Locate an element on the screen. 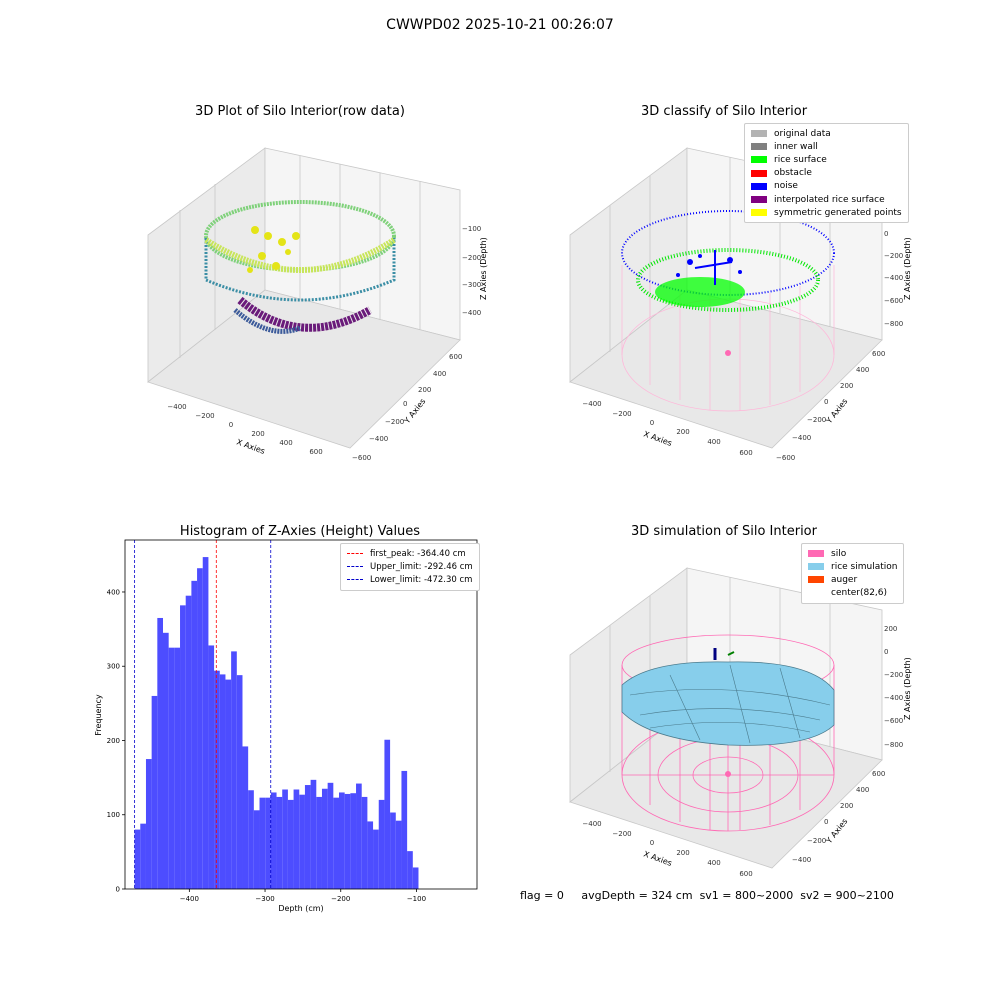  histogram-reference-lines is located at coordinates (203, 714).